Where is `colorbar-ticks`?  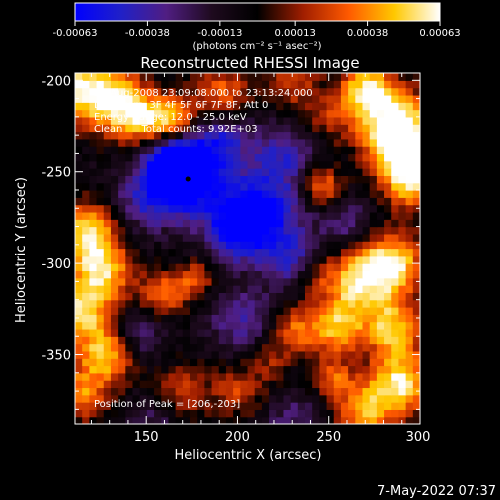 colorbar-ticks is located at coordinates (257, 23).